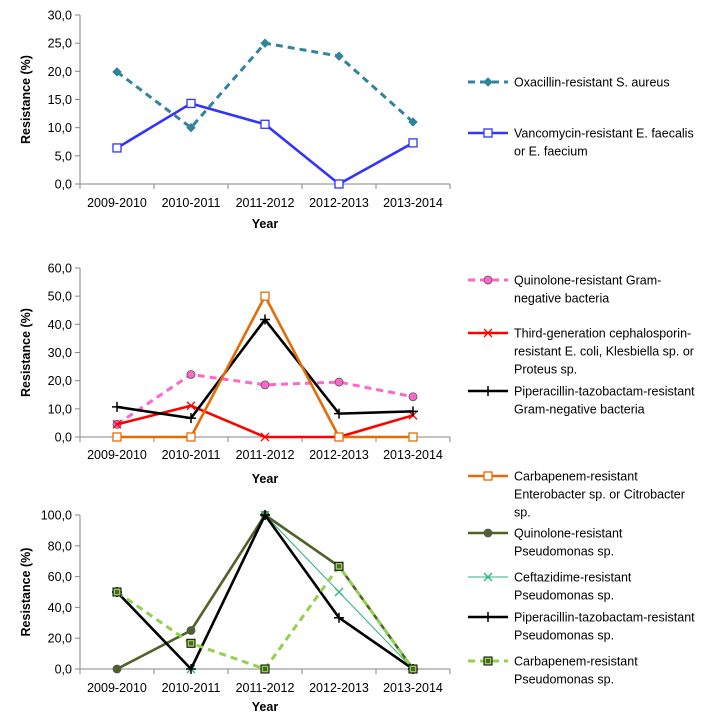  Describe the element at coordinates (60, 44) in the screenshot. I see `y-tick-label: 25,0` at that location.